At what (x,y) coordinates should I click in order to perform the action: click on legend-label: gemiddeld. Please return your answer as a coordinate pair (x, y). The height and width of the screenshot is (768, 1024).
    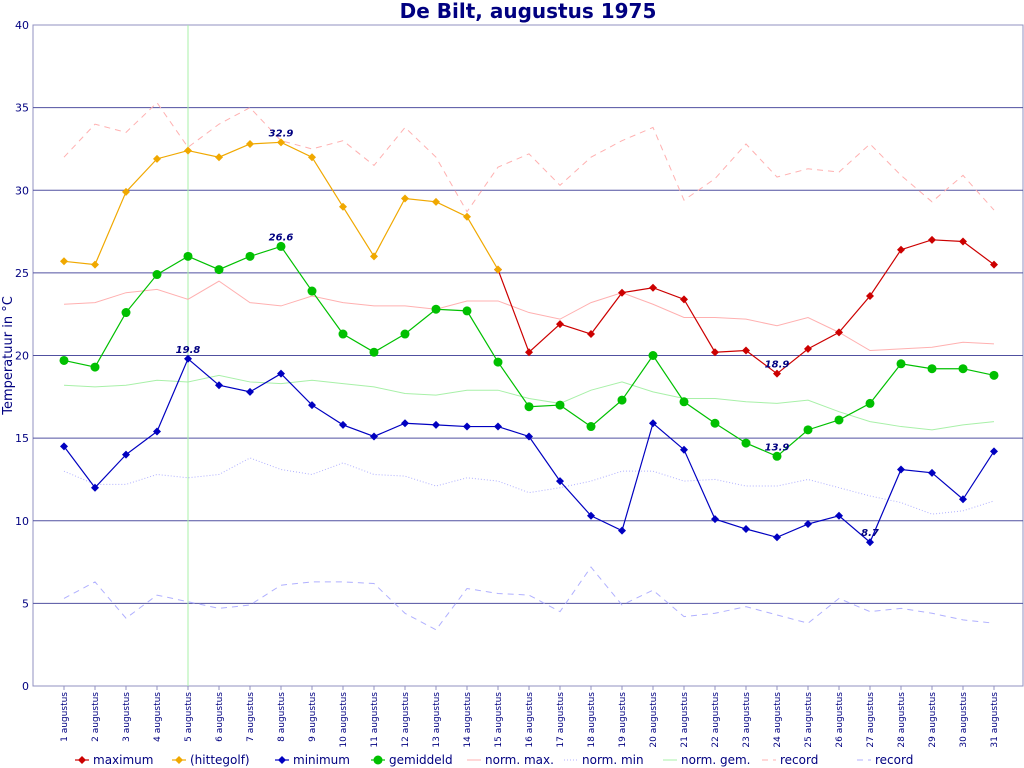
    Looking at the image, I should click on (421, 760).